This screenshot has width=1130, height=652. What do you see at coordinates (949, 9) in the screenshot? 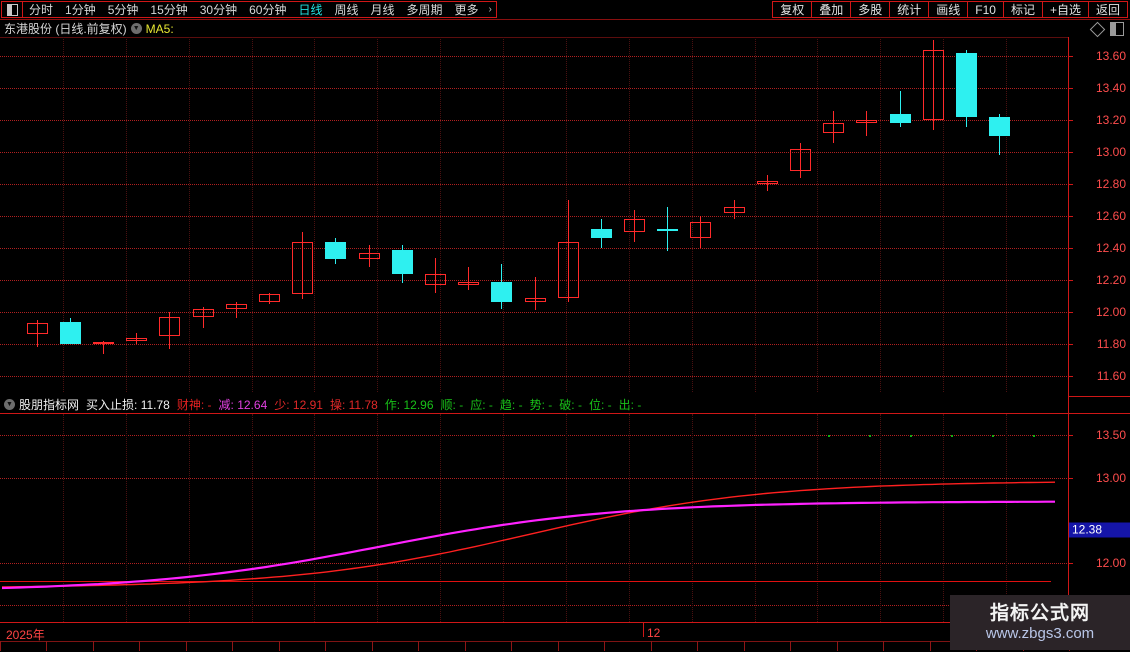
I see `action-huaxian: 画线` at bounding box center [949, 9].